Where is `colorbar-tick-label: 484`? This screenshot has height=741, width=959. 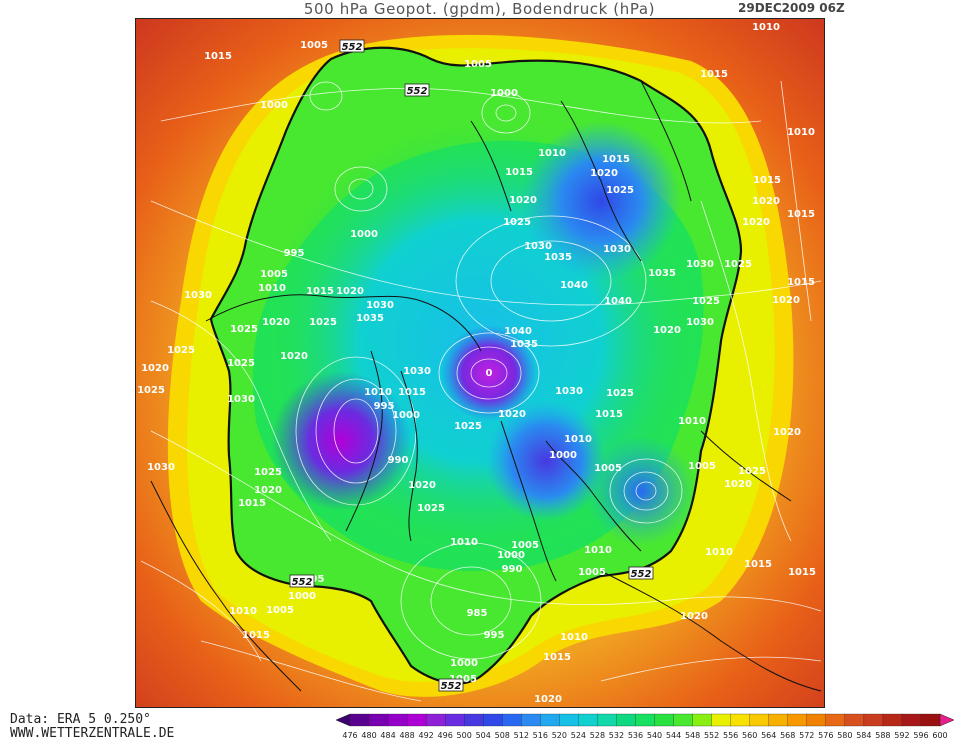
colorbar-tick-label: 484 is located at coordinates (387, 735).